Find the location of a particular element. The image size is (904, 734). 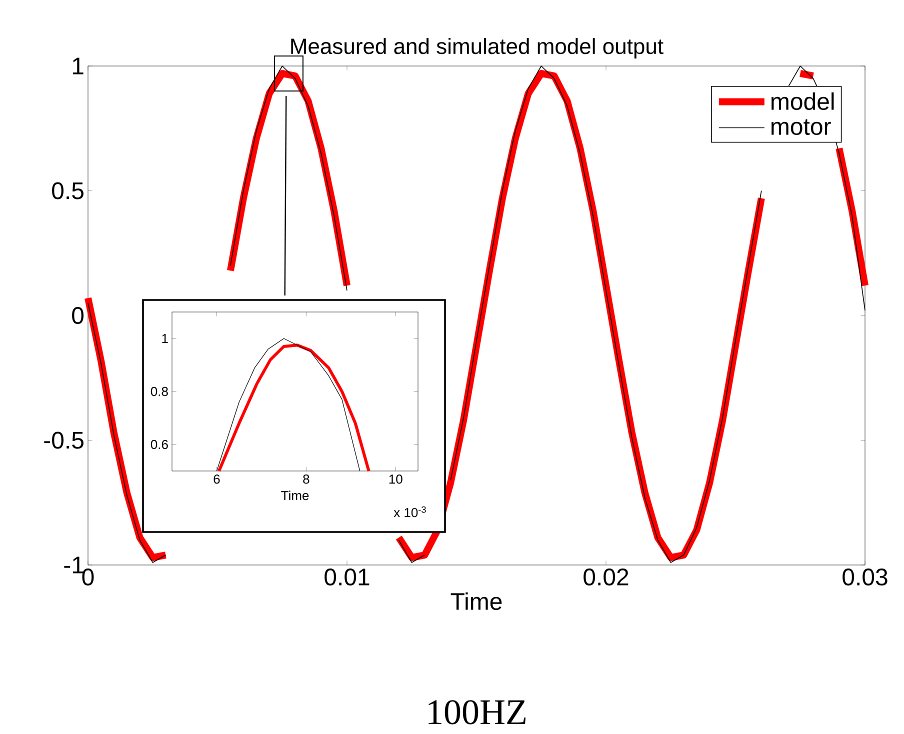

text: 100HZ is located at coordinates (477, 712).